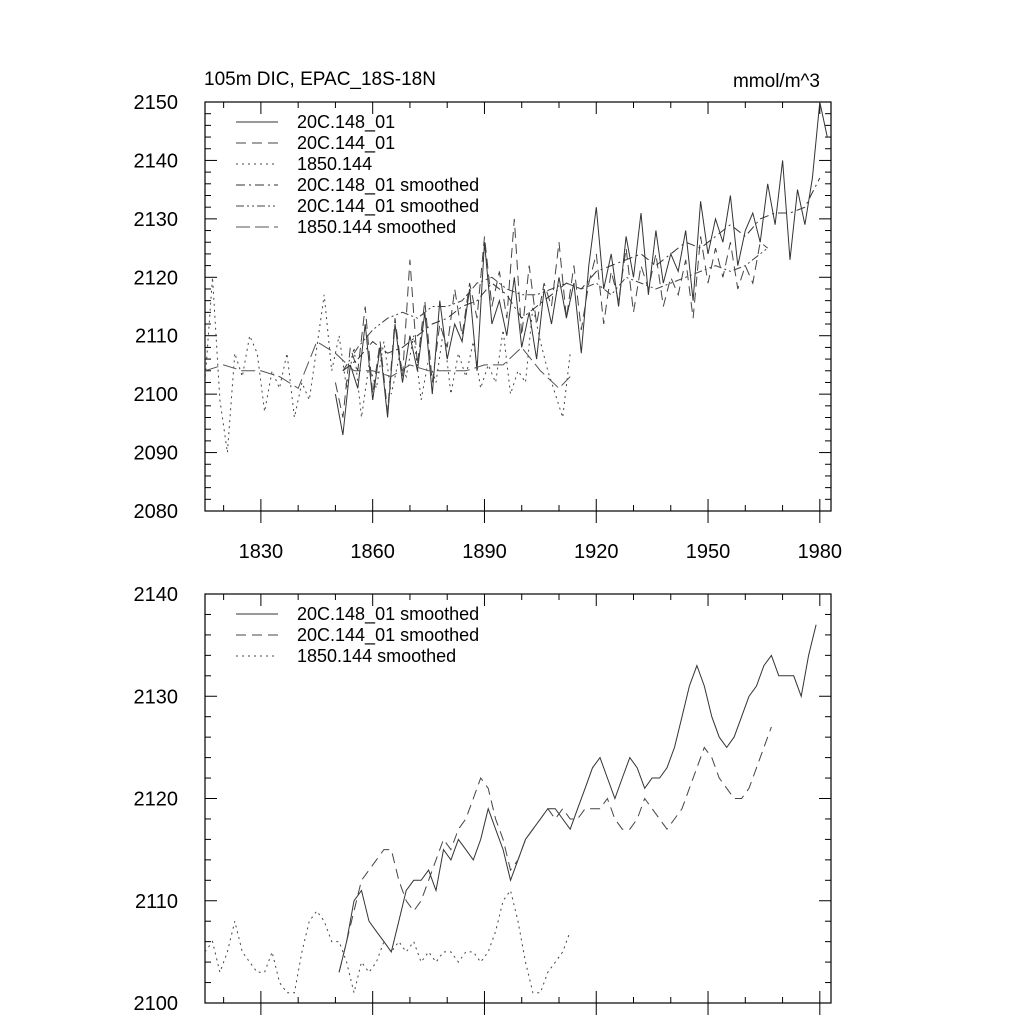 Image resolution: width=1024 pixels, height=1024 pixels. Describe the element at coordinates (261, 552) in the screenshot. I see `top-x-tick-label: 1830` at that location.